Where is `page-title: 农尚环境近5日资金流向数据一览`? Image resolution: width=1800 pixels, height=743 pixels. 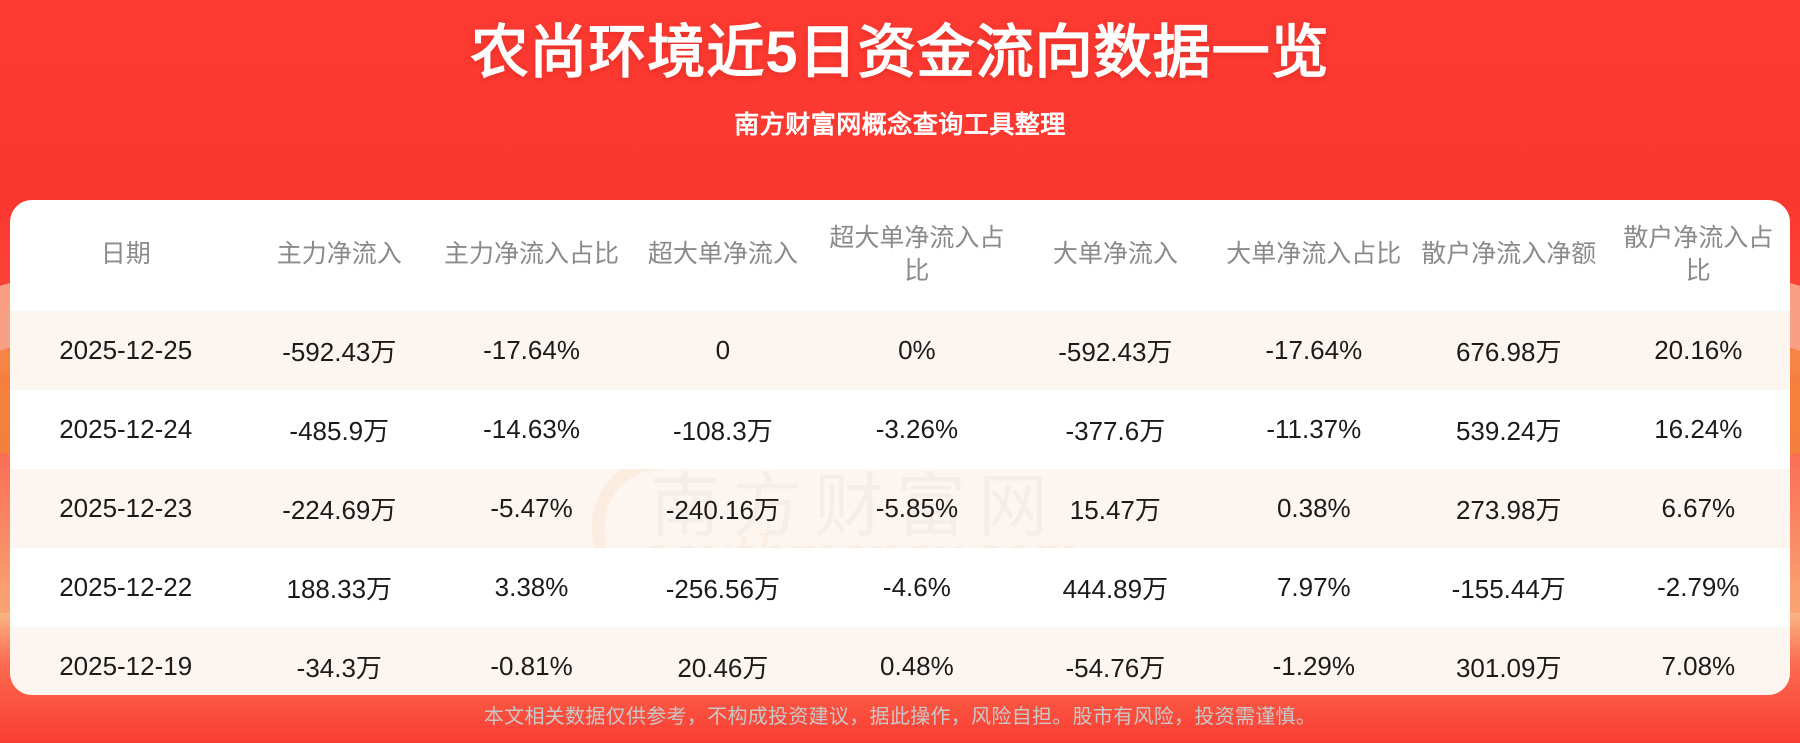 page-title: 农尚环境近5日资金流向数据一览 is located at coordinates (900, 52).